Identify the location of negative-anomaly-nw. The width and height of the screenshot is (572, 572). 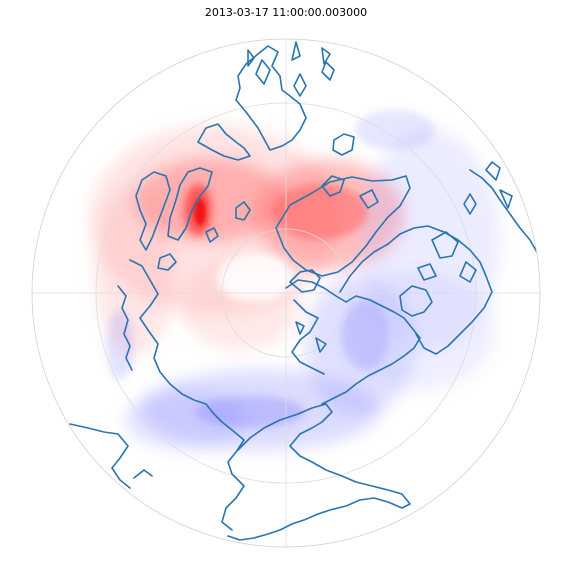
(120, 345).